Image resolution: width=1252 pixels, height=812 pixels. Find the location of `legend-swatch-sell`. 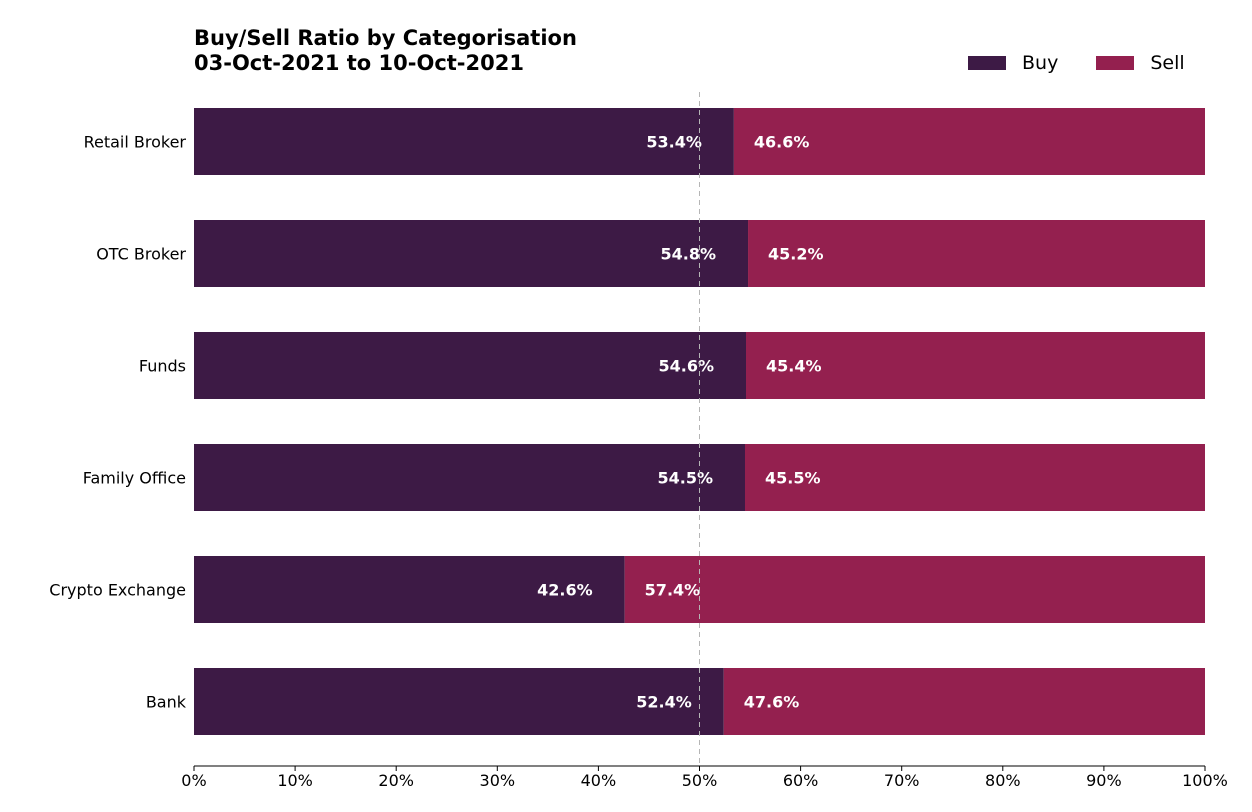

legend-swatch-sell is located at coordinates (1115, 63).